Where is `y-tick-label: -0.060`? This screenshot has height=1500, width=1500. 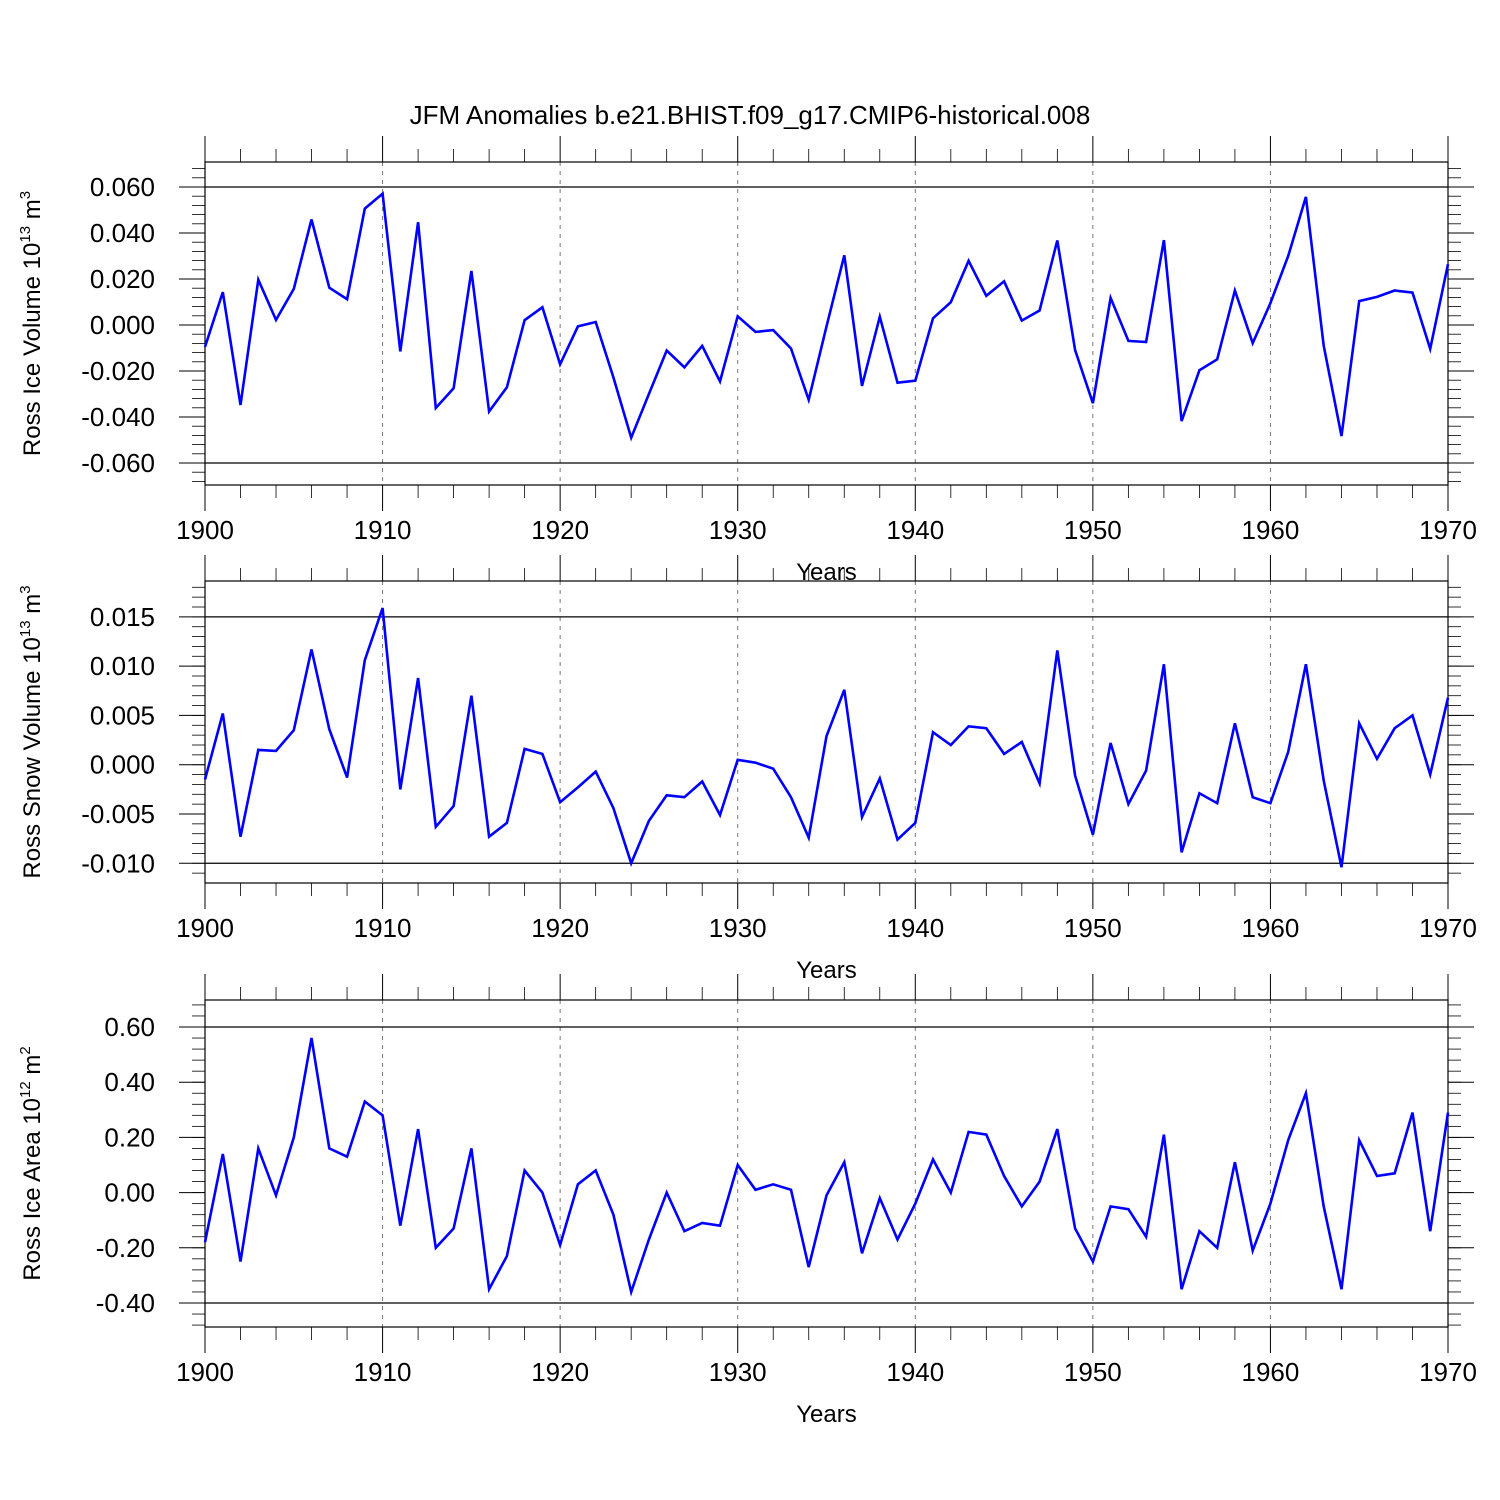 y-tick-label: -0.060 is located at coordinates (118, 463).